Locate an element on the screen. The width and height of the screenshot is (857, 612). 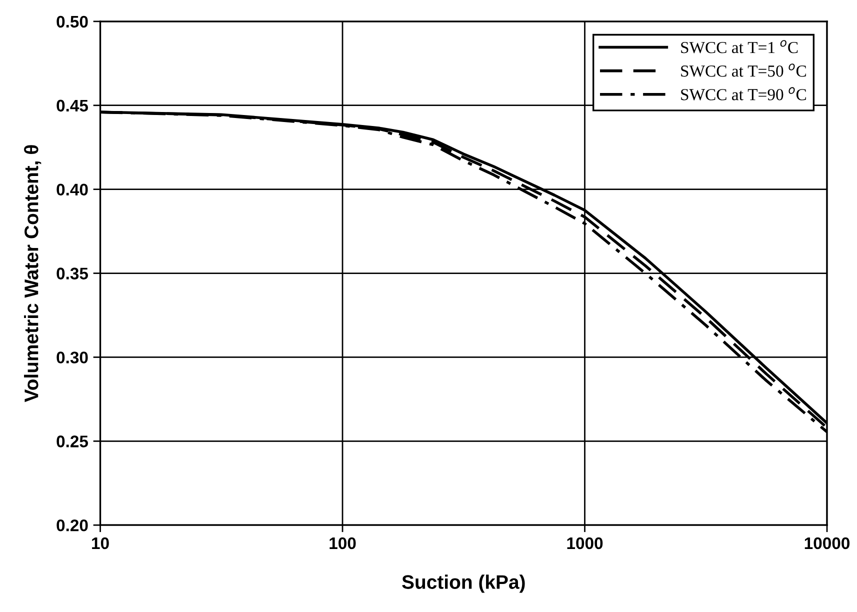
y-axis-title: Volumetric Water Content, θ is located at coordinates (33, 273).